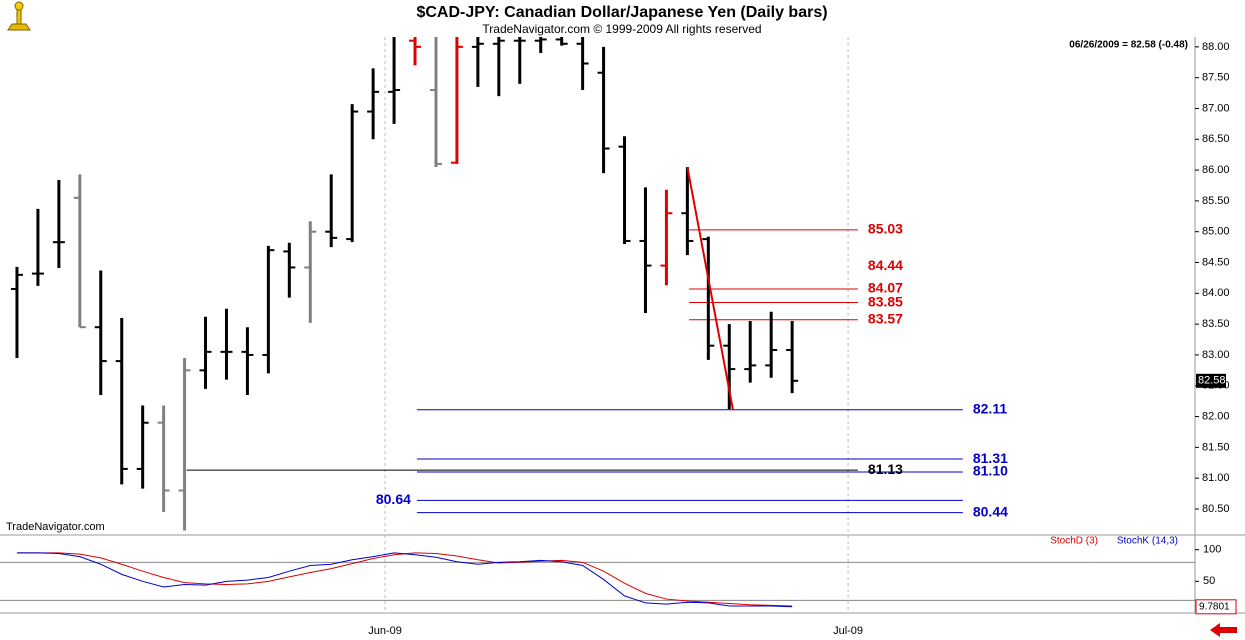 This screenshot has height=640, width=1245. What do you see at coordinates (1216, 509) in the screenshot?
I see `y-tick-label: 80.50` at bounding box center [1216, 509].